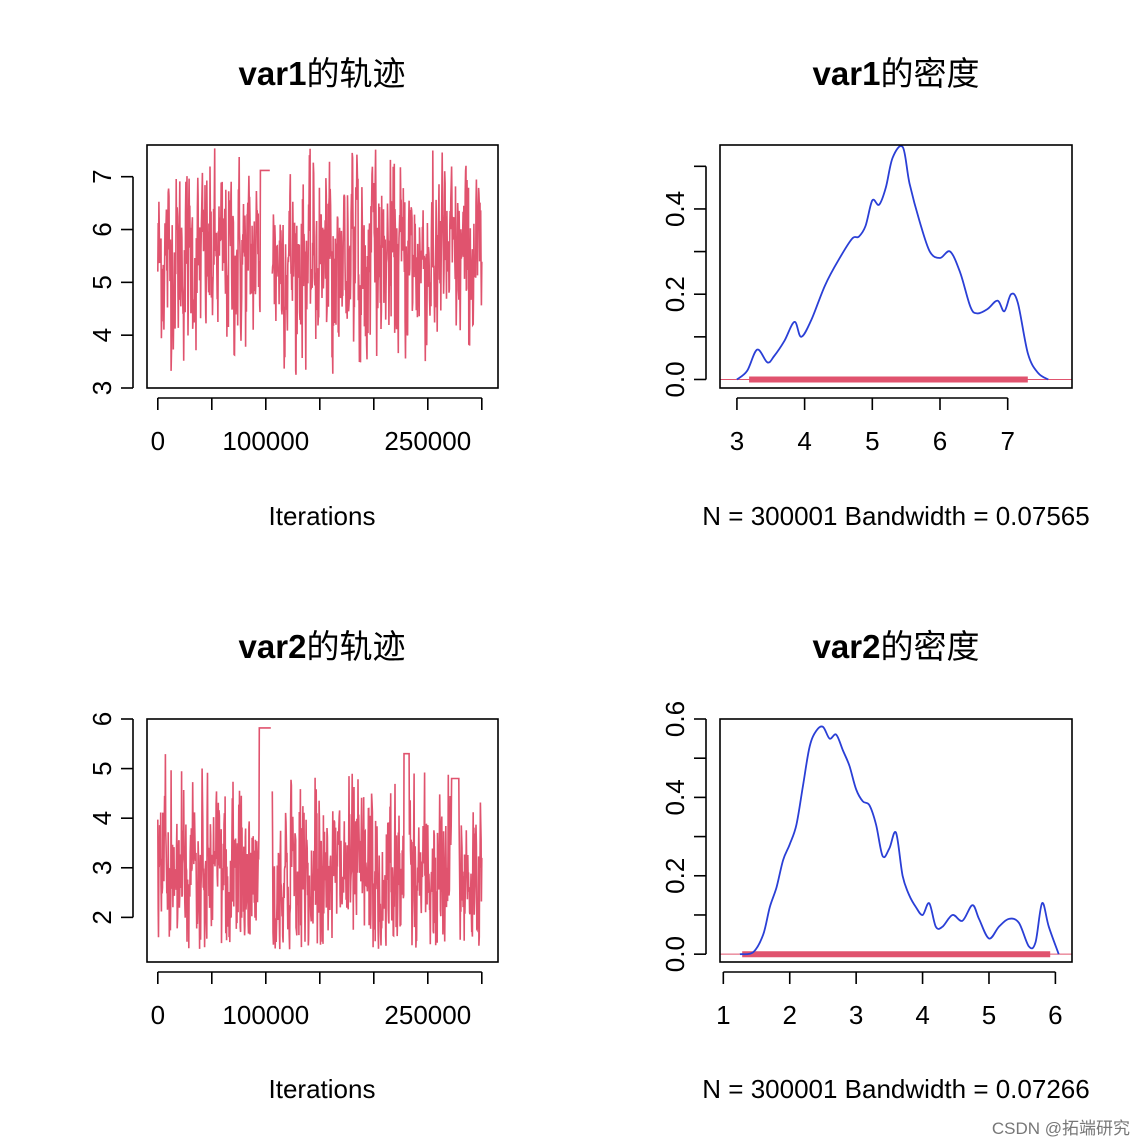 The width and height of the screenshot is (1146, 1146). I want to click on plot-area: 3 4 5 6 7 0.0 0.2 0.4, so click(866, 300).